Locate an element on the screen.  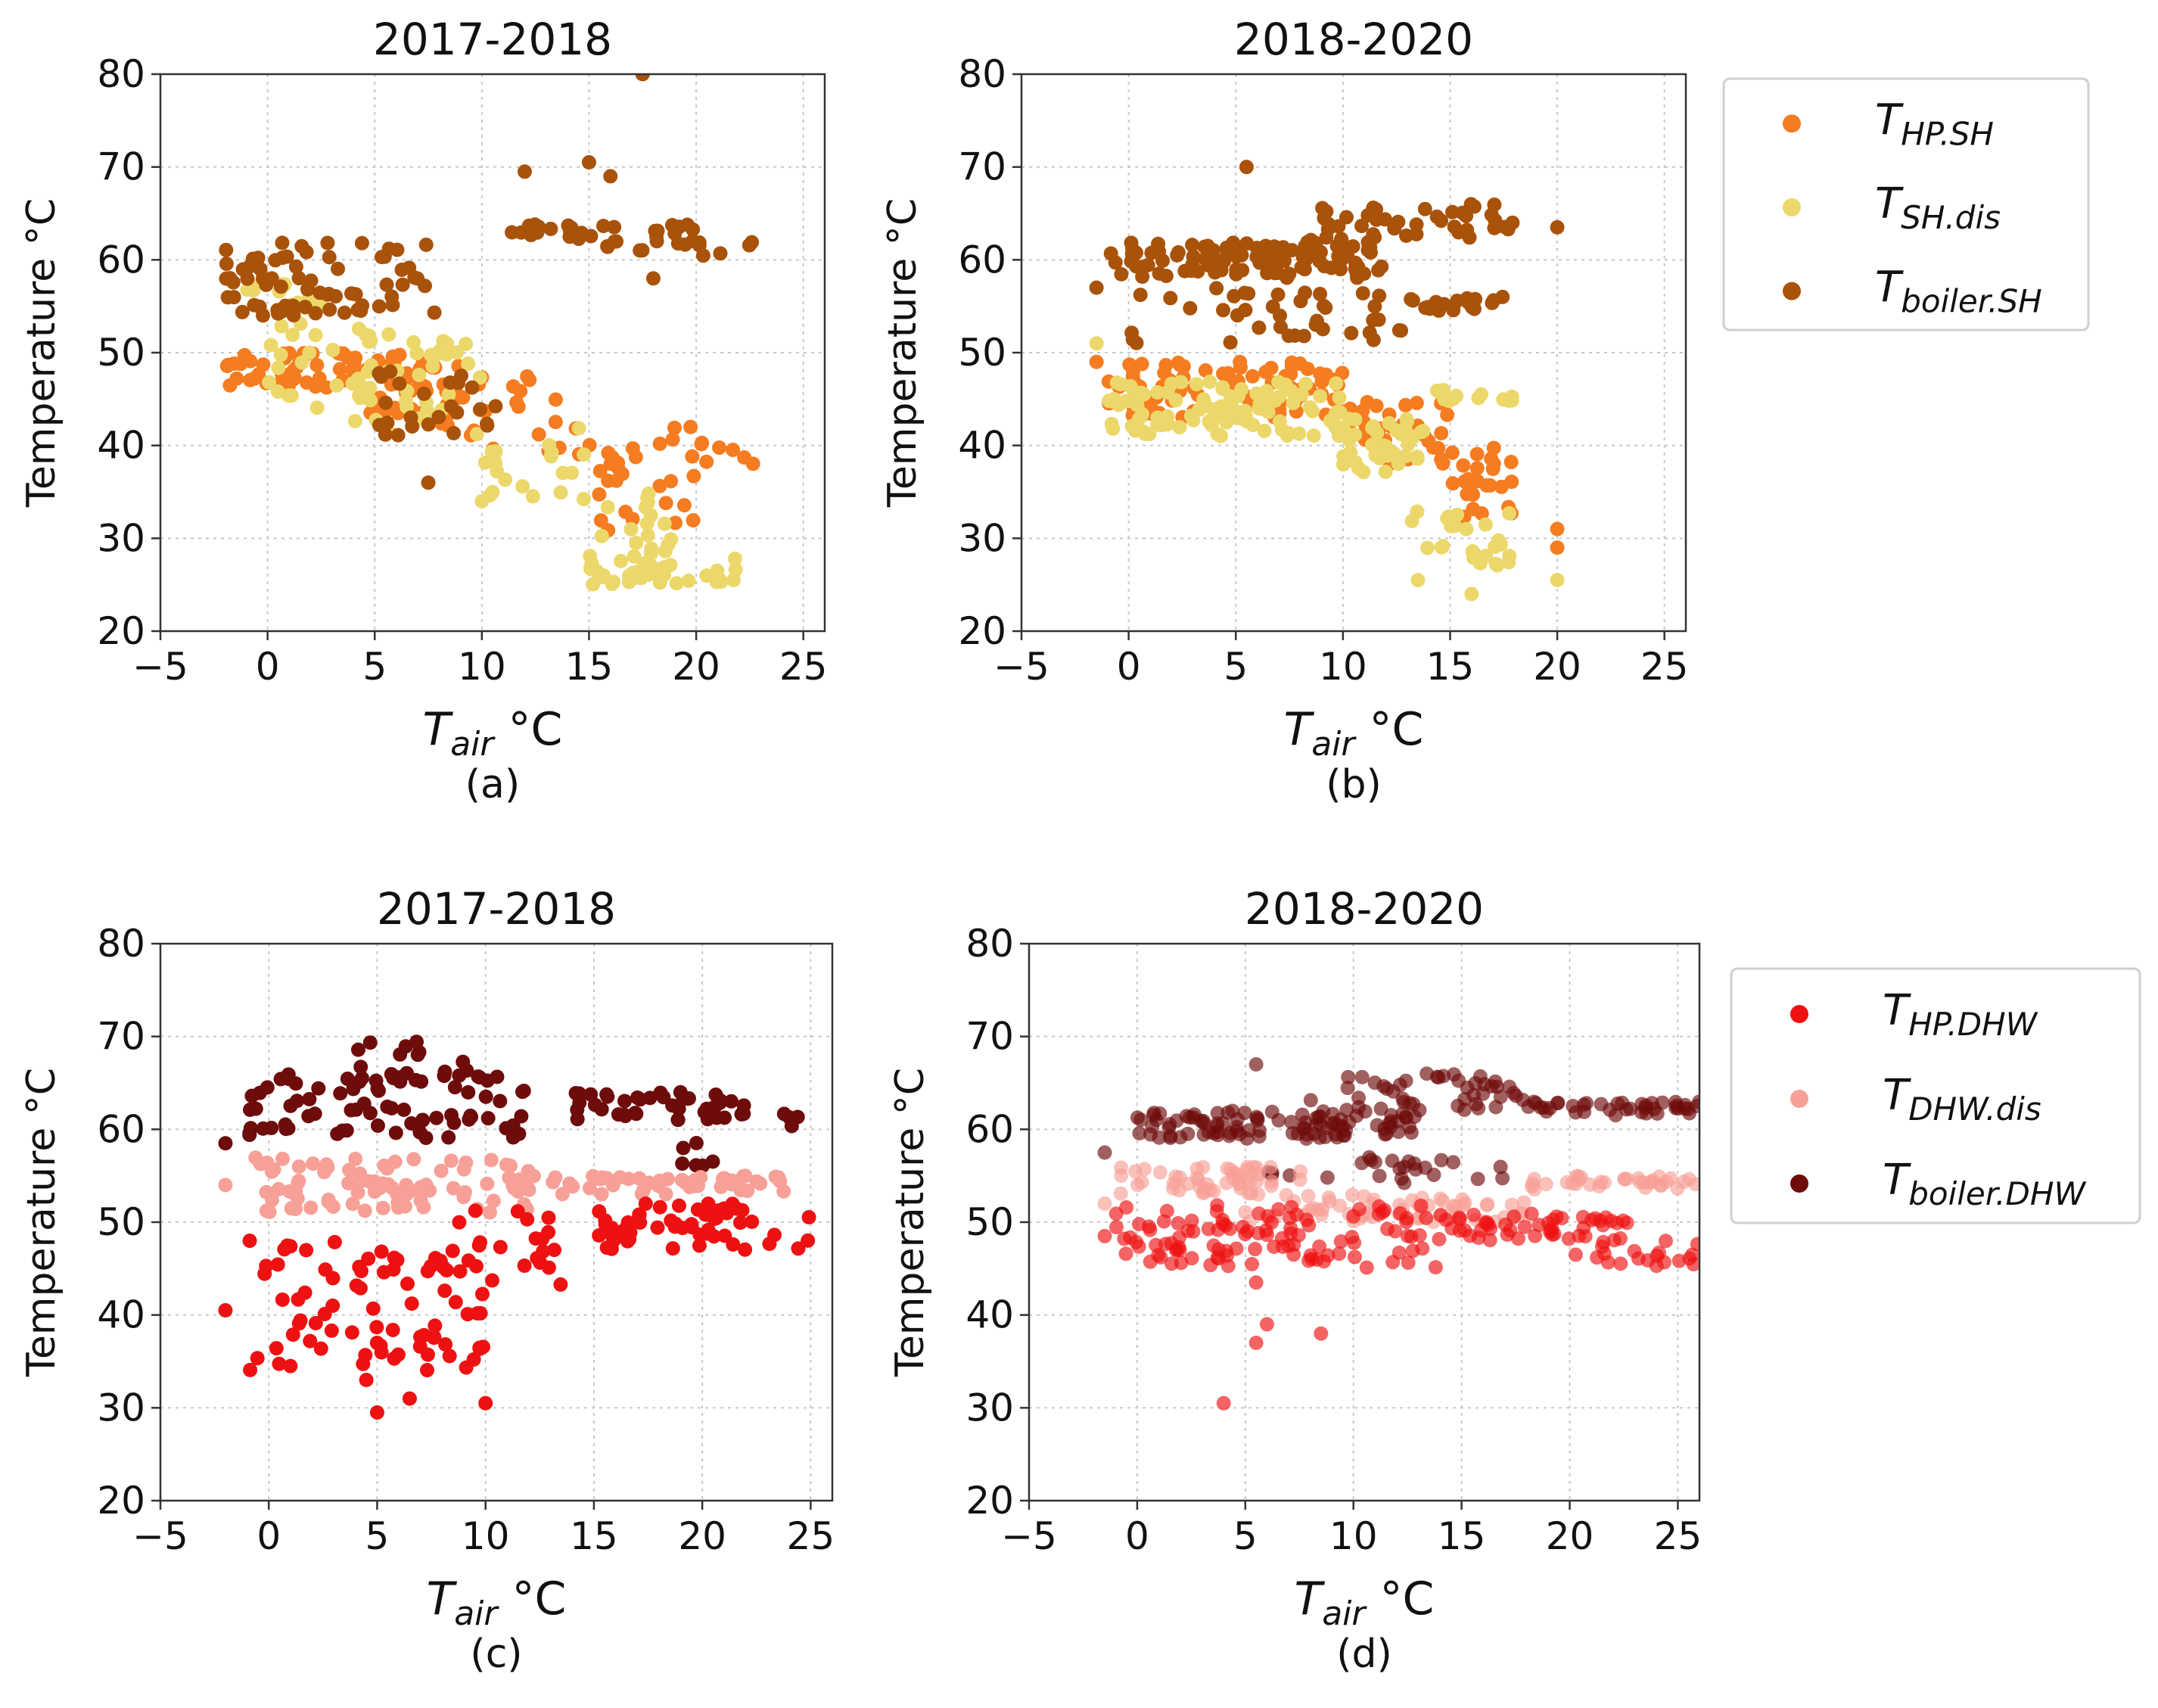
y-tick-label: 50 is located at coordinates (121, 353).